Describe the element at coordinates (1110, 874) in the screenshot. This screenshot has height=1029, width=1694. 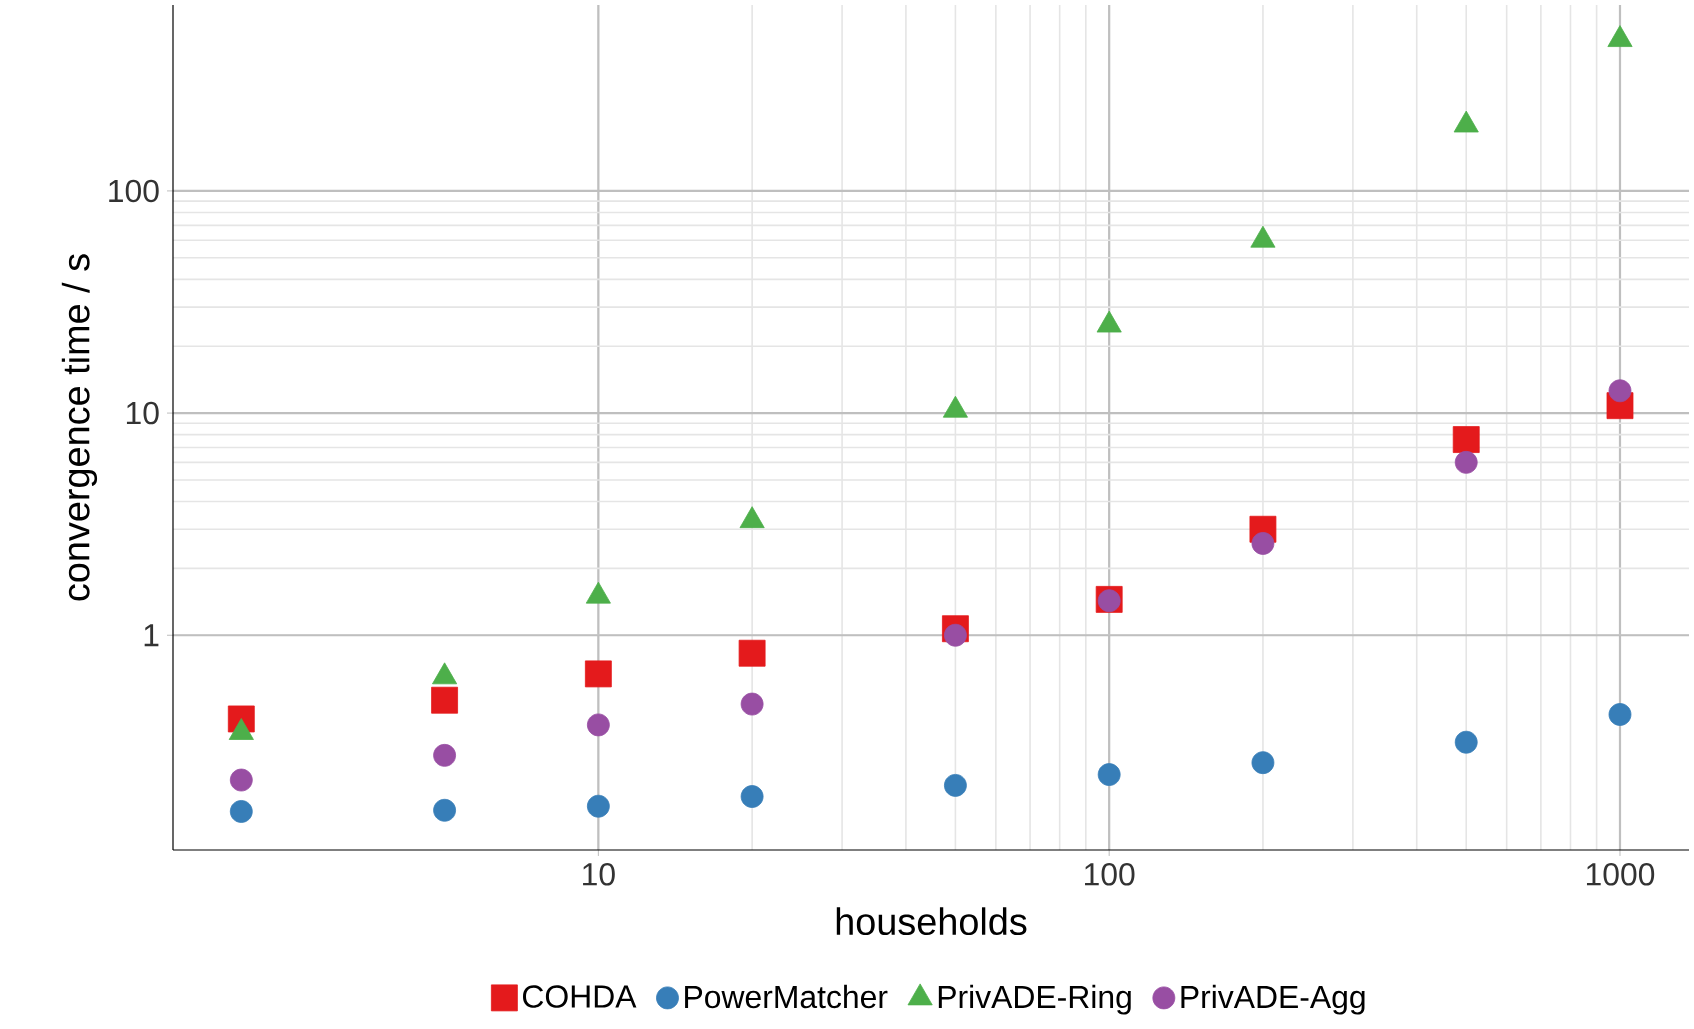
I see `x-tick-label: 100` at that location.